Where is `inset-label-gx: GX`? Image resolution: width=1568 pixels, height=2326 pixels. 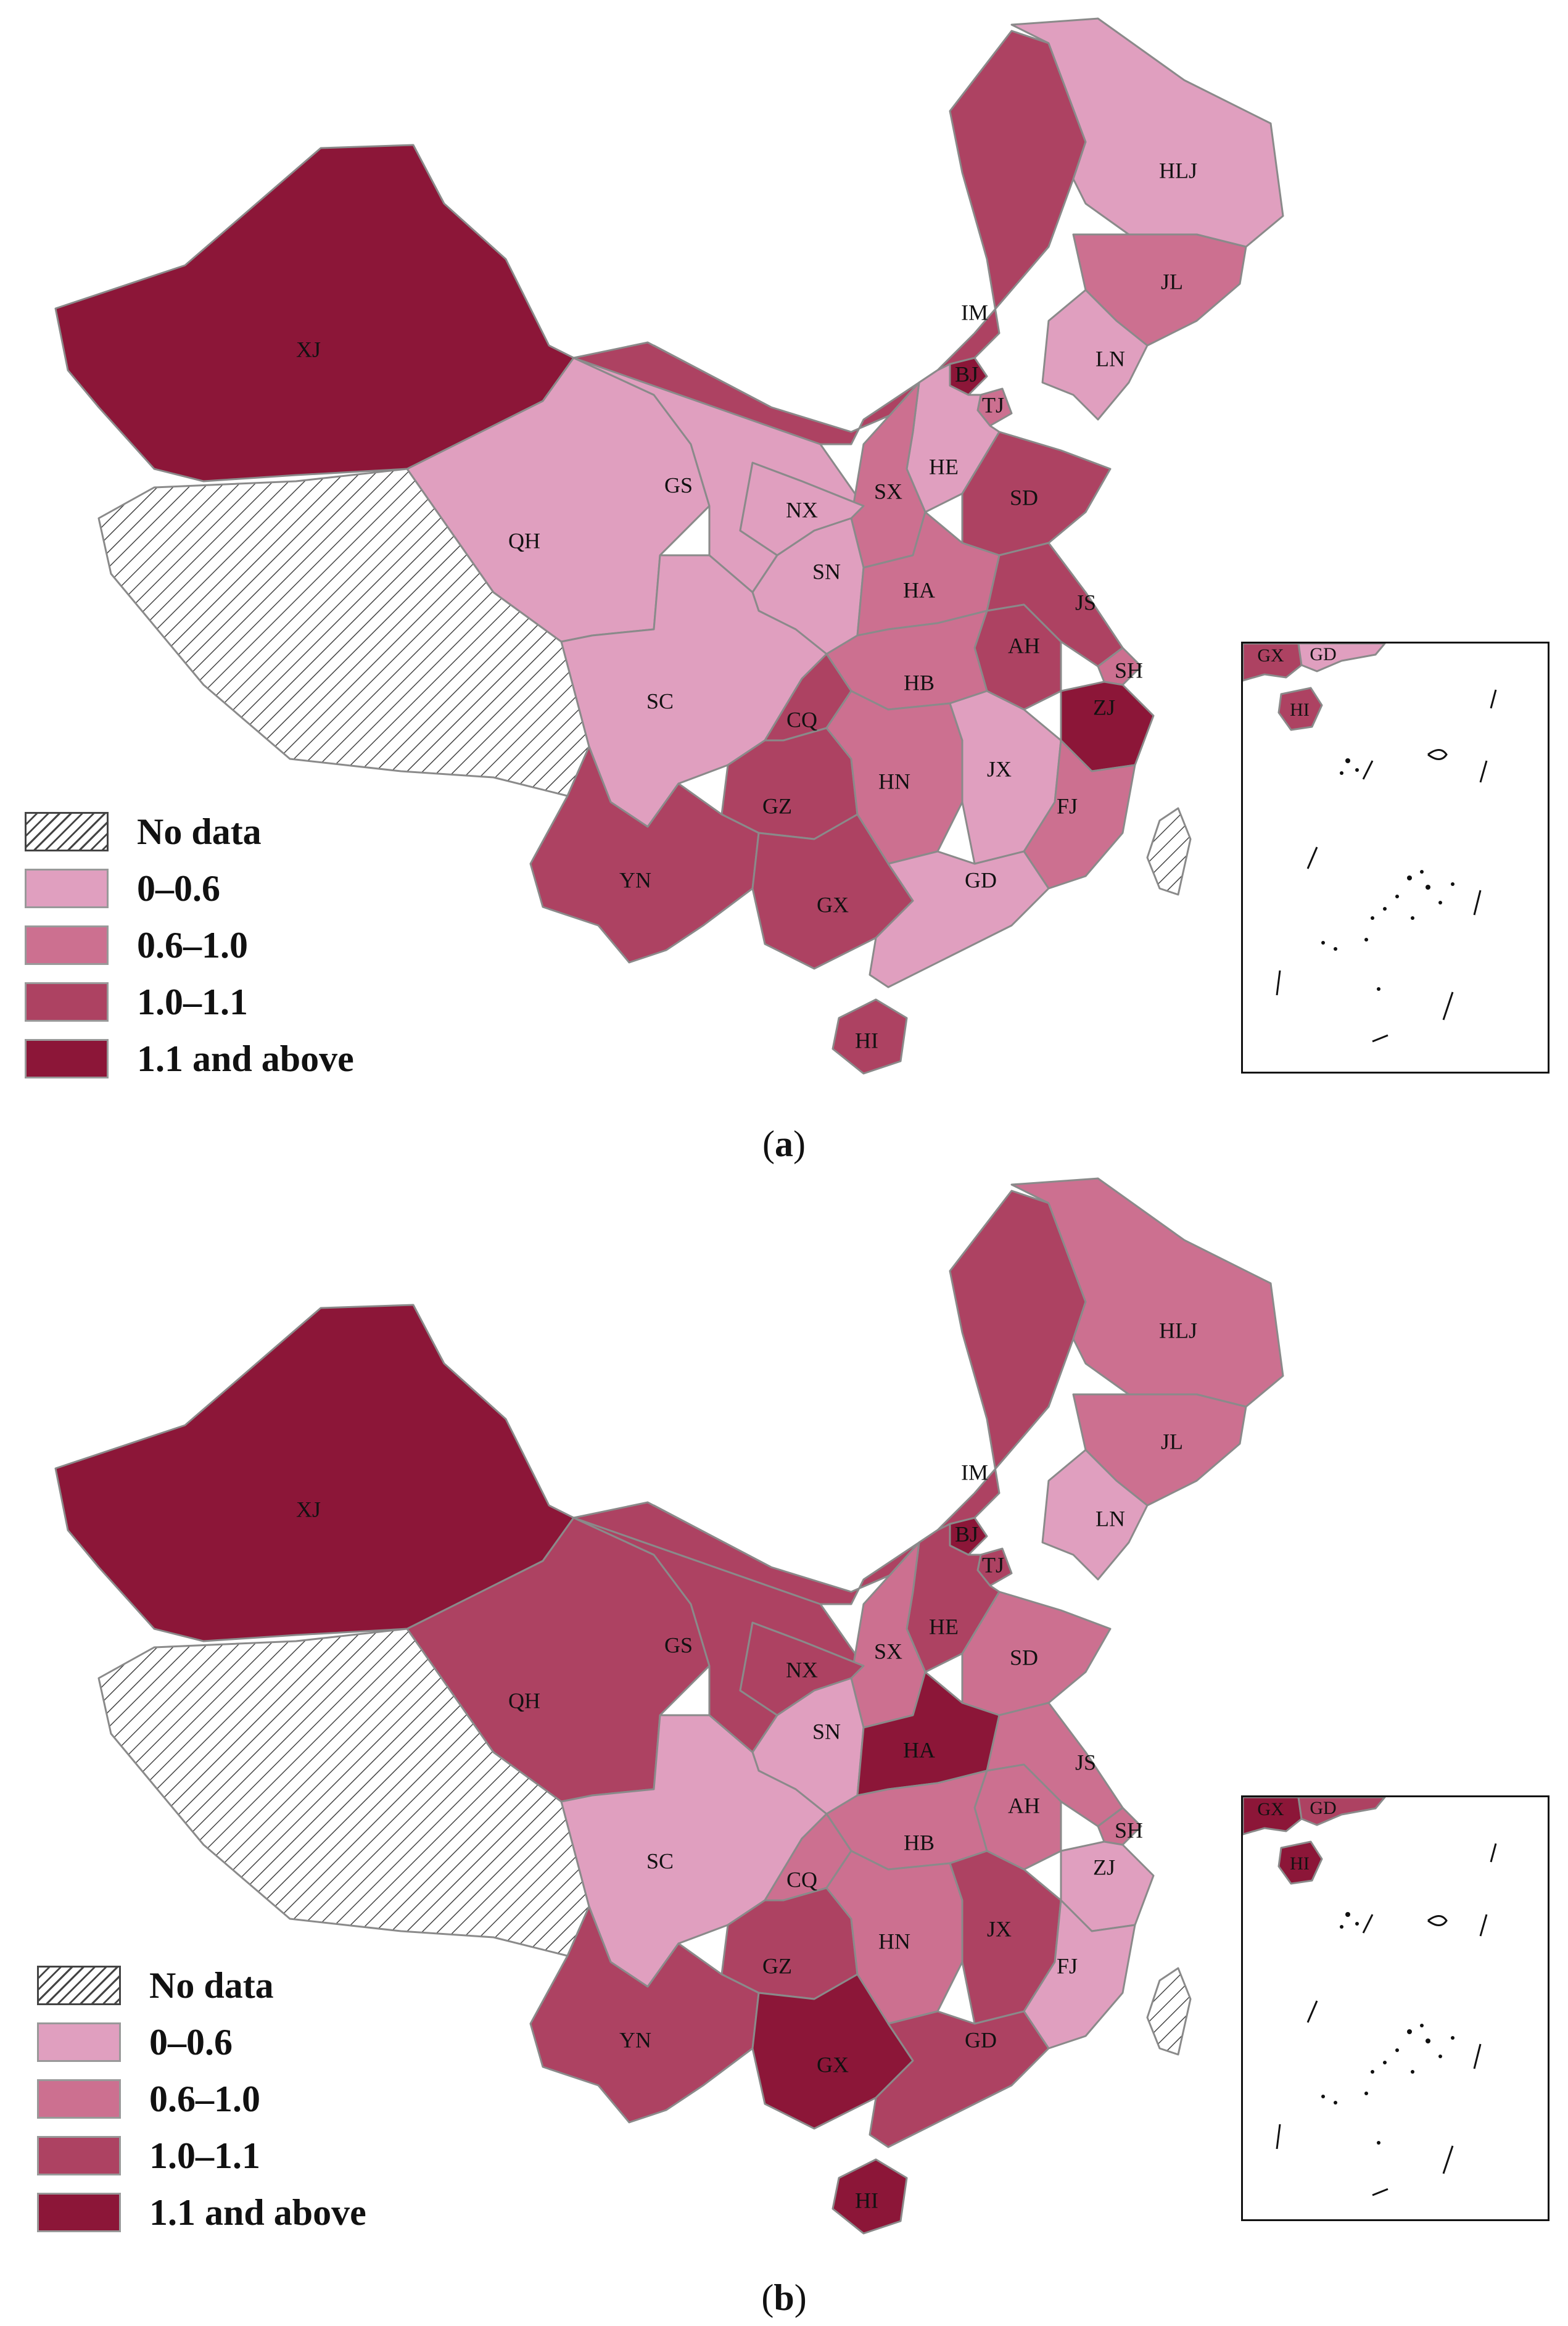 inset-label-gx: GX is located at coordinates (1270, 655).